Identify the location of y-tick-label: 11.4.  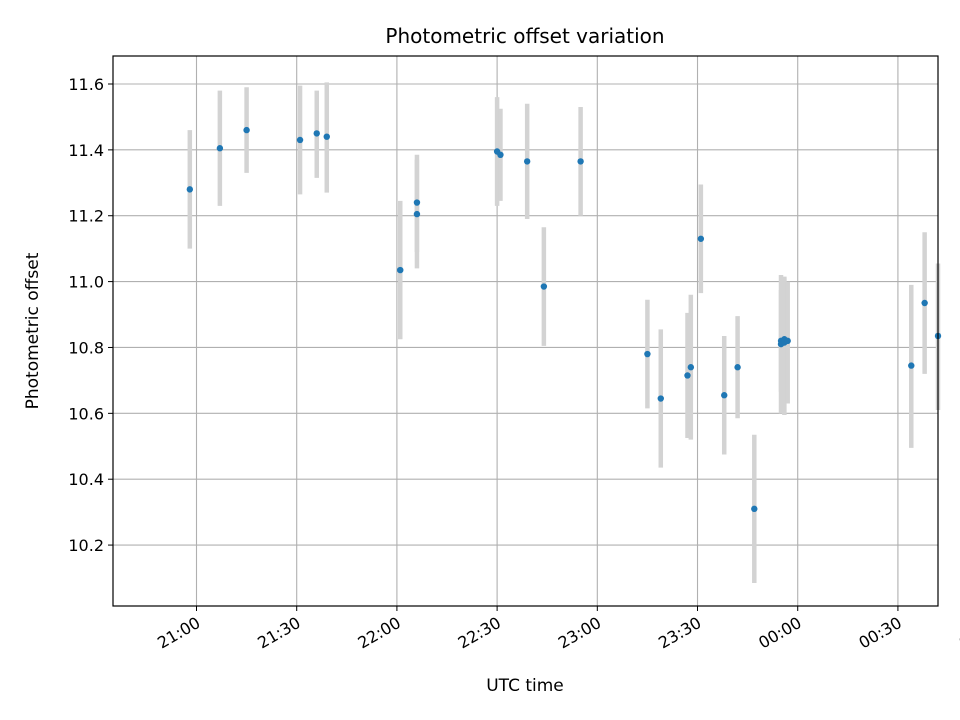
(86, 150).